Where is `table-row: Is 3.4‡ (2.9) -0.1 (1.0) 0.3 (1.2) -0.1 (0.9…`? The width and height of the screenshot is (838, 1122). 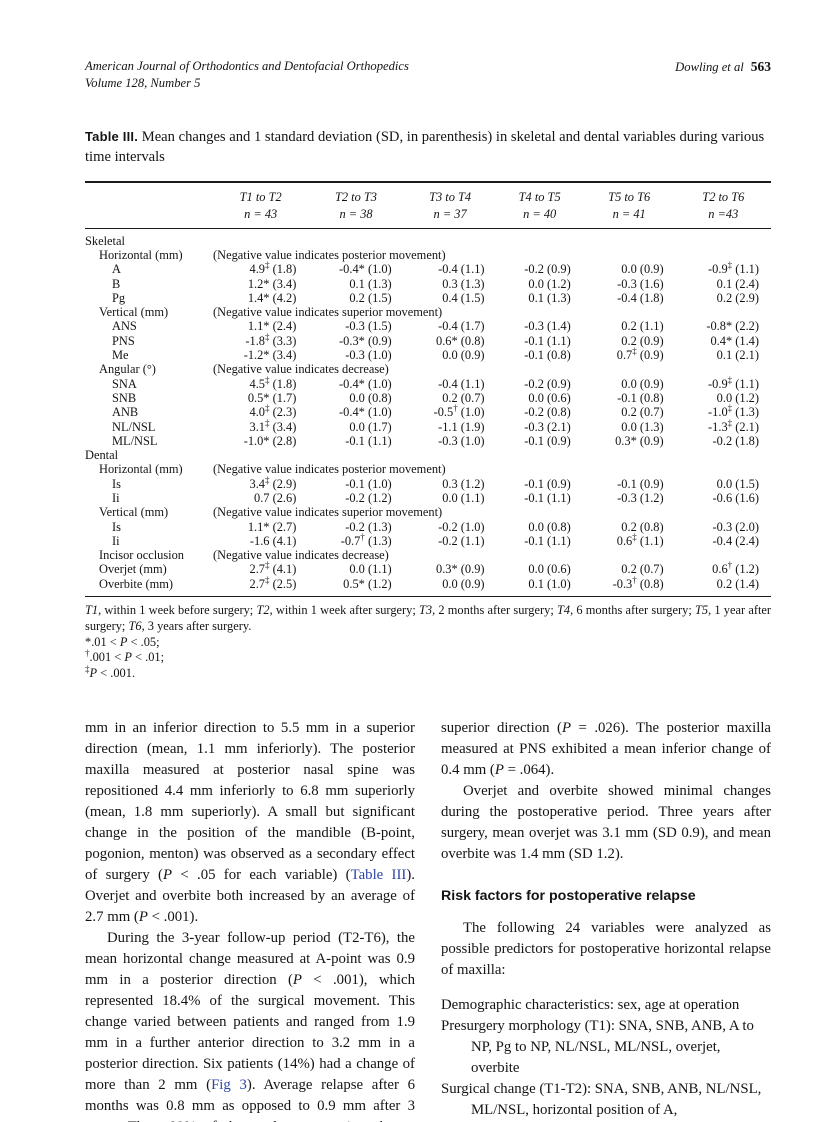
table-row: Is 3.4‡ (2.9) -0.1 (1.0) 0.3 (1.2) -0.1 (0.9… is located at coordinates (428, 482).